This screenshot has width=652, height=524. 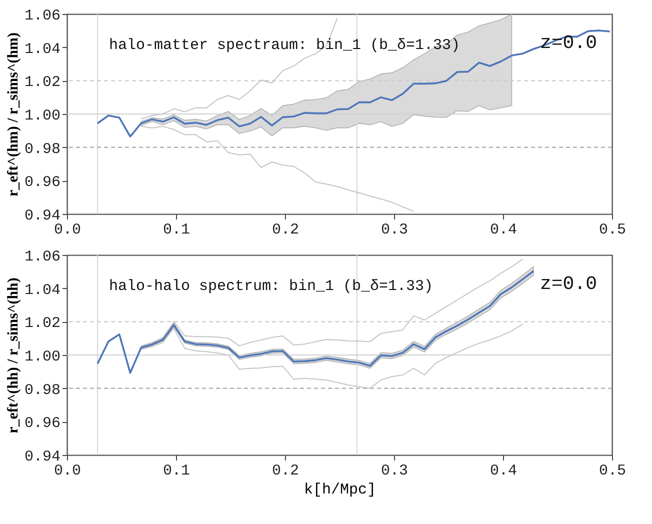 I want to click on annotation: halo-matter spectraum: bin_1 (b_δ=1.33), so click(x=284, y=45).